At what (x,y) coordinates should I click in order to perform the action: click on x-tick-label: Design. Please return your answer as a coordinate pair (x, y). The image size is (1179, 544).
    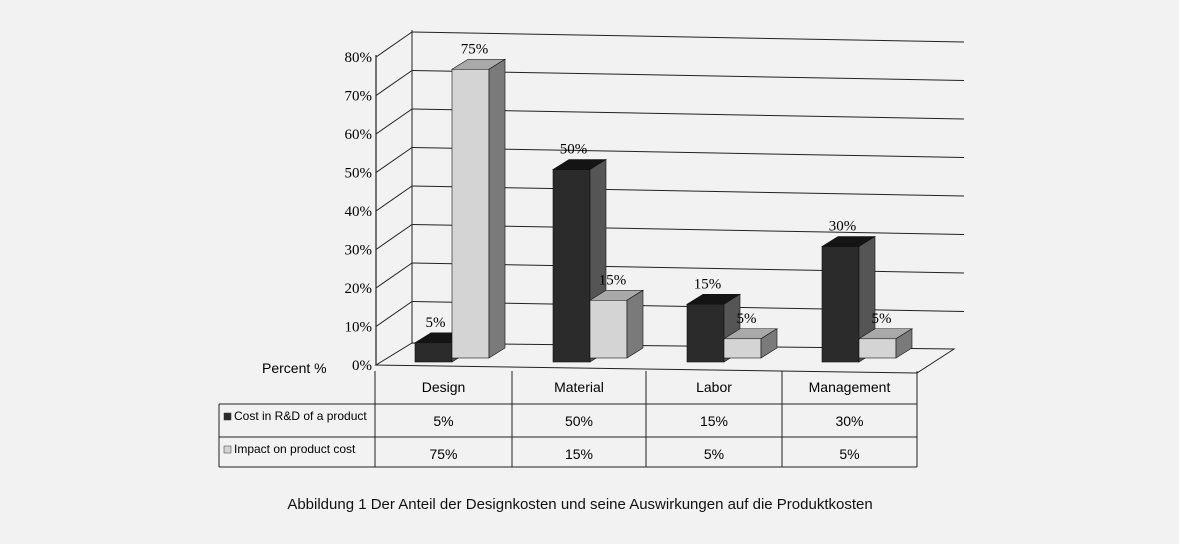
    Looking at the image, I should click on (444, 387).